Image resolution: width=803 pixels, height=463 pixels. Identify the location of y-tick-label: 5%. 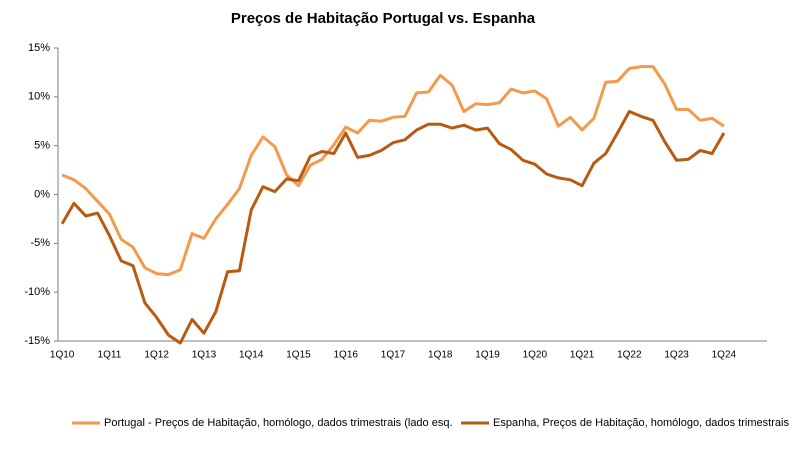
(42, 146).